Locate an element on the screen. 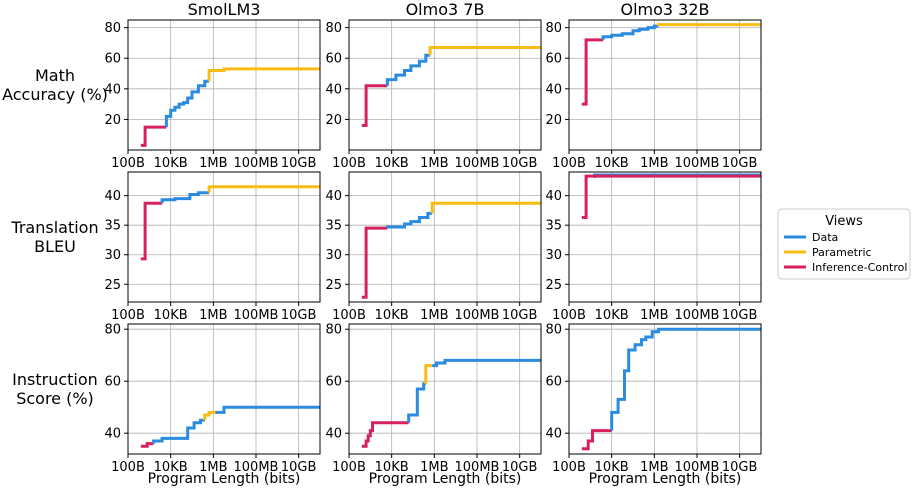 This screenshot has width=916, height=490. legend: Views Data Parametric Inference-Control is located at coordinates (844, 244).